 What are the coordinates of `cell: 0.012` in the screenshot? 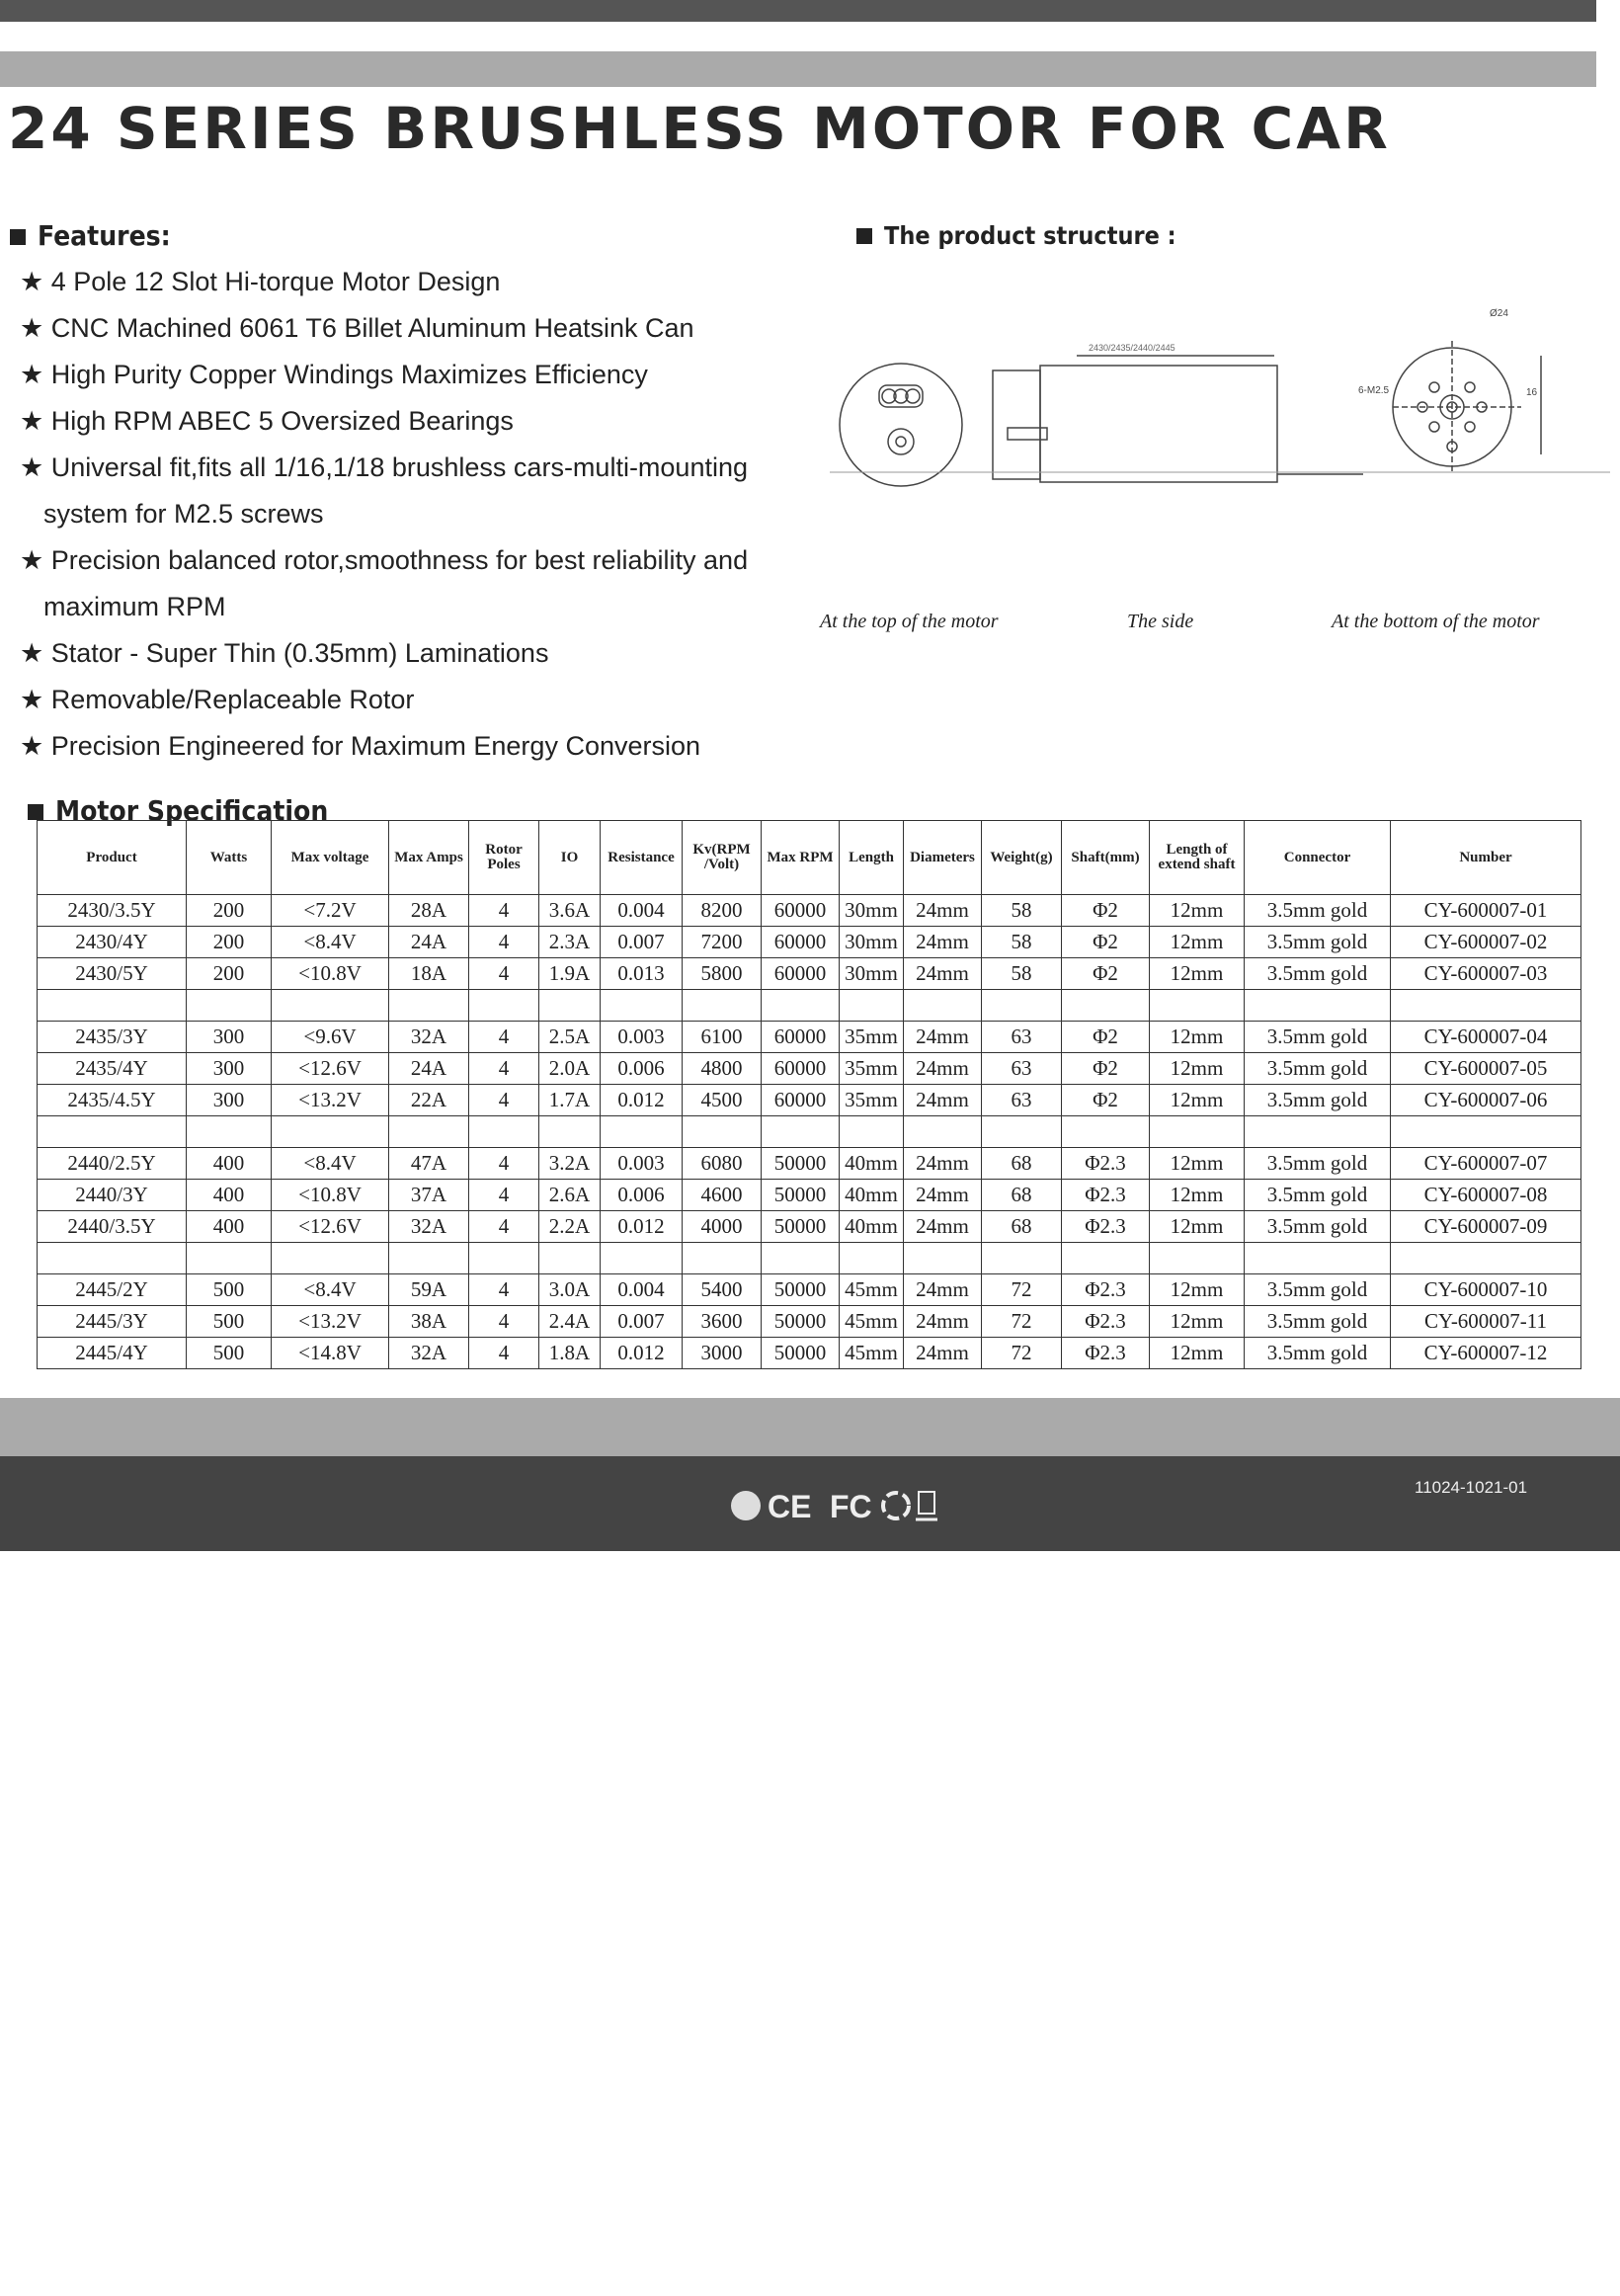 It's located at (641, 1353).